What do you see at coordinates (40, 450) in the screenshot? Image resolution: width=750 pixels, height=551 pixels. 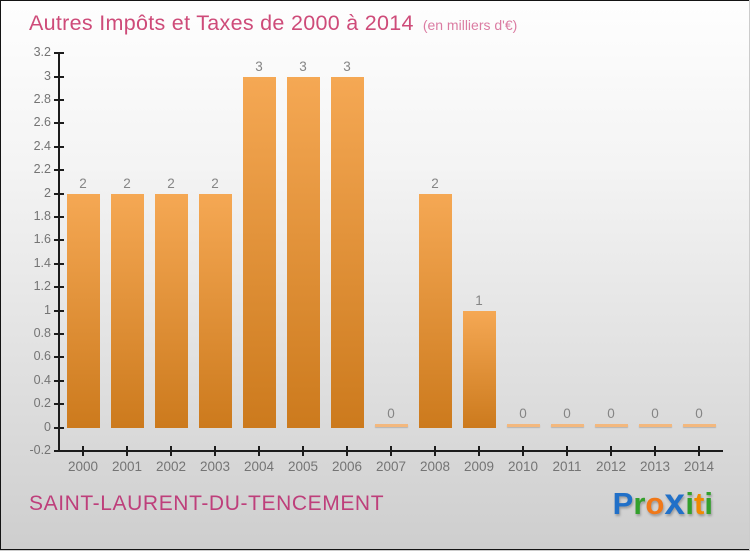 I see `y-tick-label: -0.2` at bounding box center [40, 450].